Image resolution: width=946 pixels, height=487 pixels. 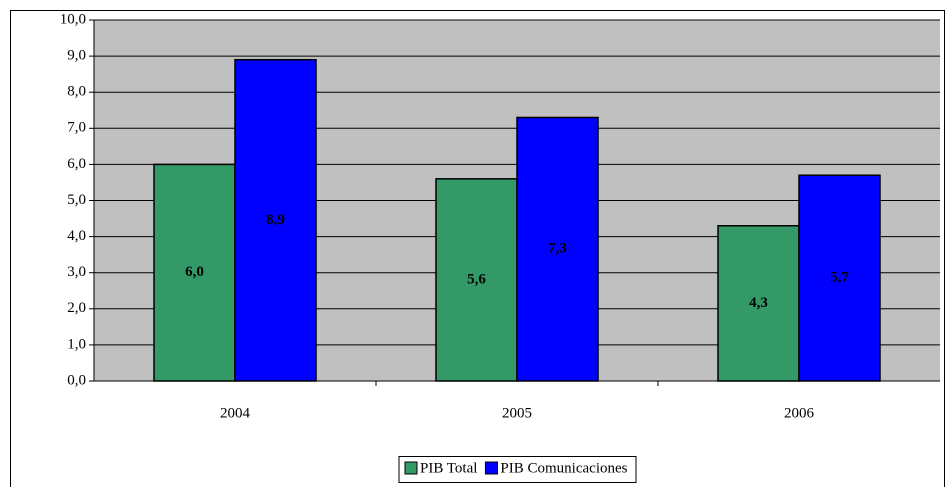 I want to click on data-label: 5,6, so click(x=476, y=279).